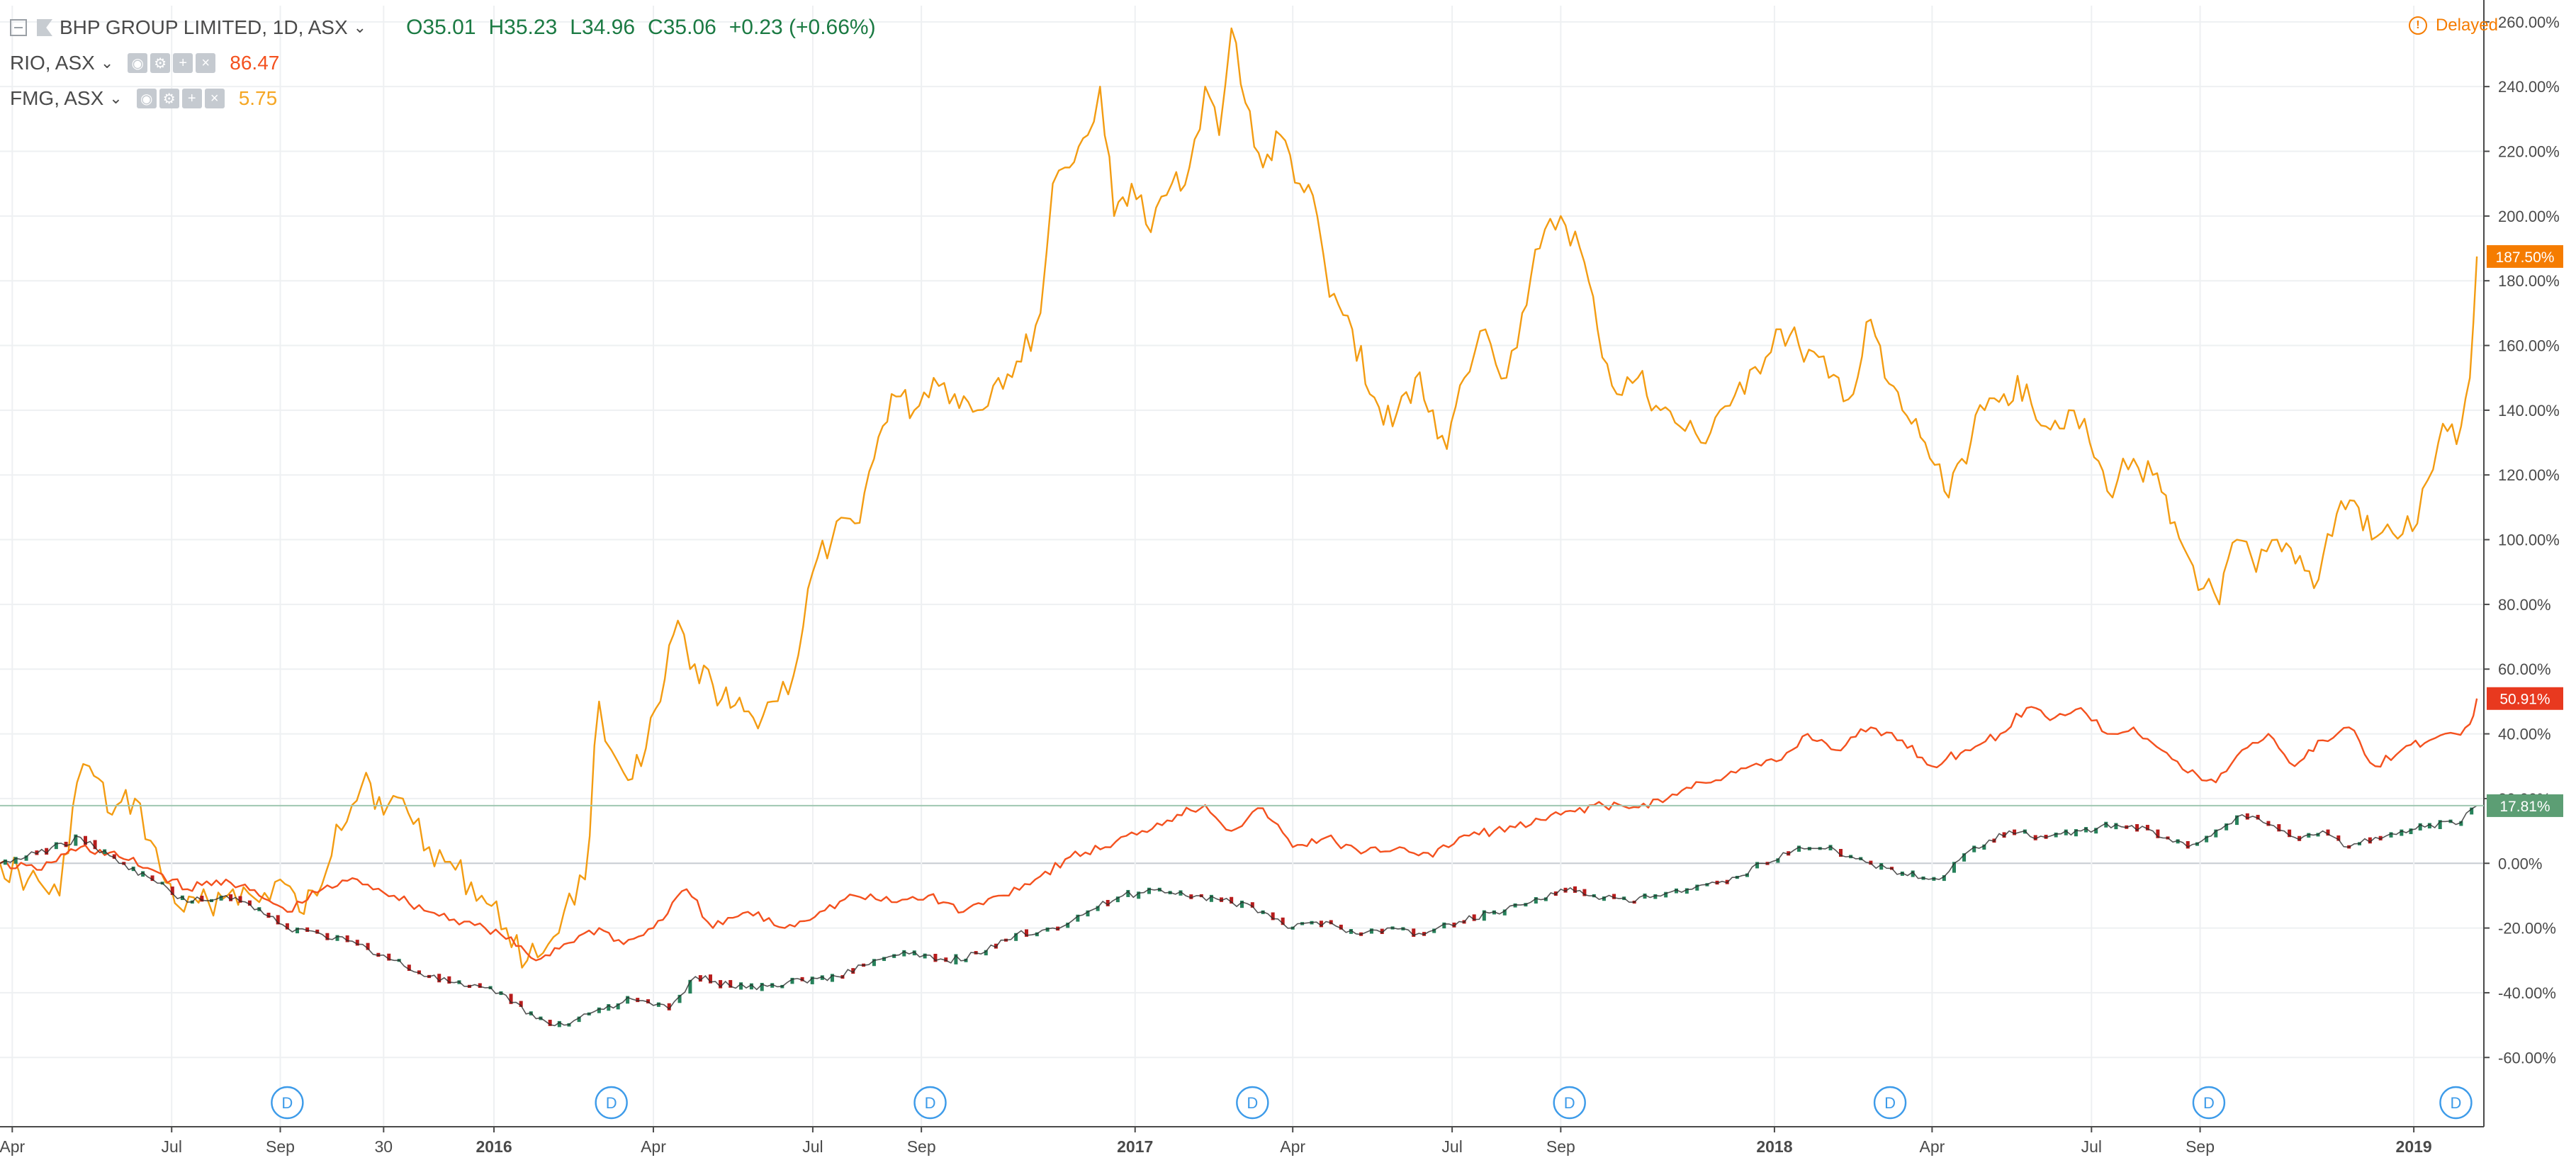  I want to click on y-tick-label: 40.00%, so click(2524, 735).